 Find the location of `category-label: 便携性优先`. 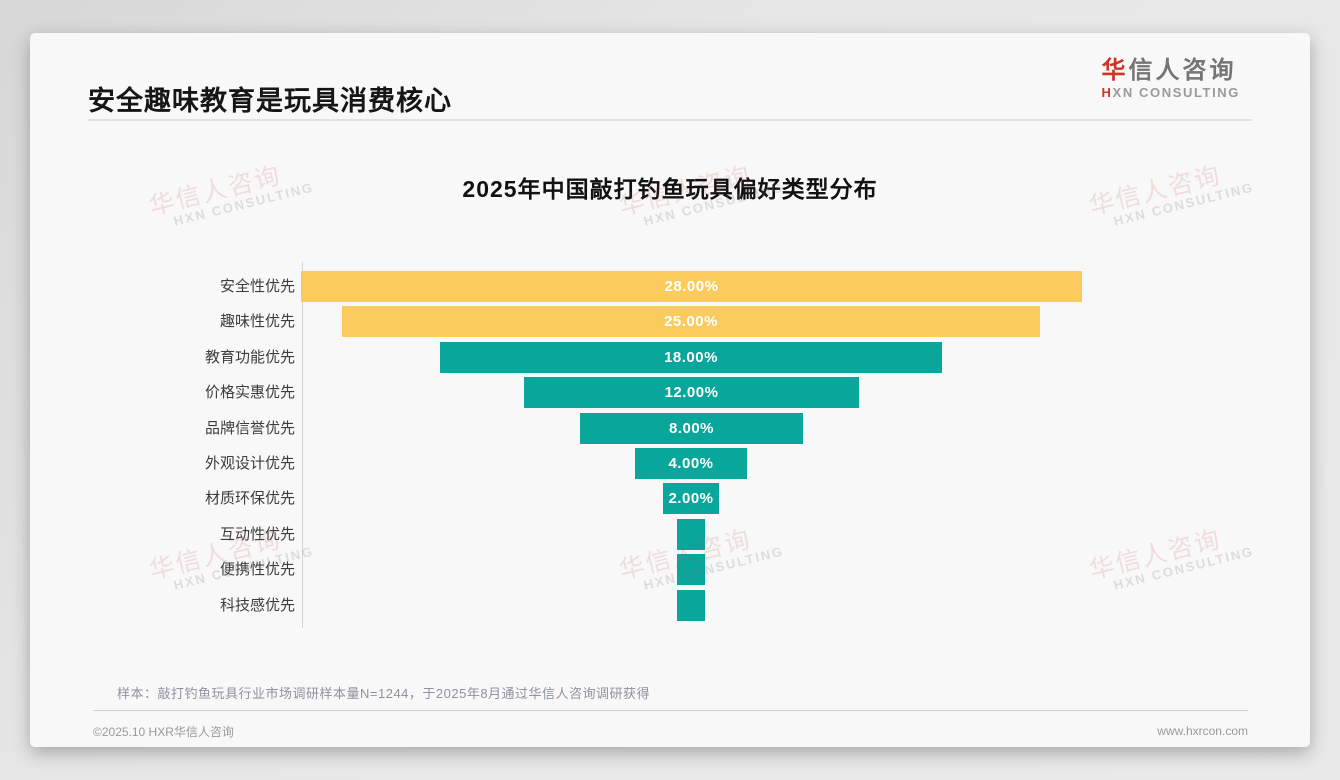

category-label: 便携性优先 is located at coordinates (257, 569).